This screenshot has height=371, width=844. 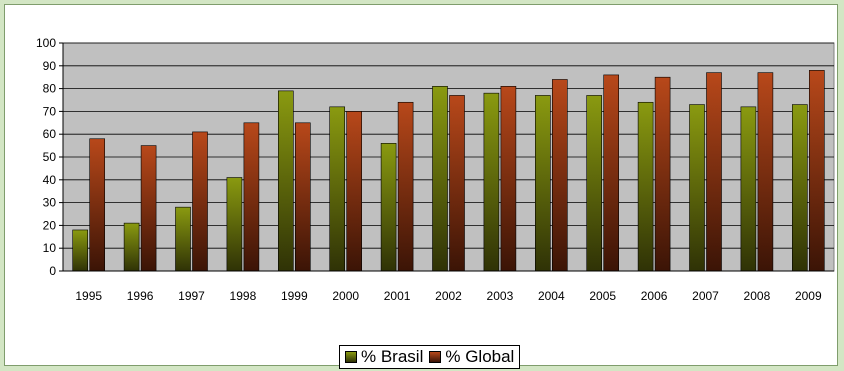 I want to click on x-tick-label: 2003, so click(x=500, y=296).